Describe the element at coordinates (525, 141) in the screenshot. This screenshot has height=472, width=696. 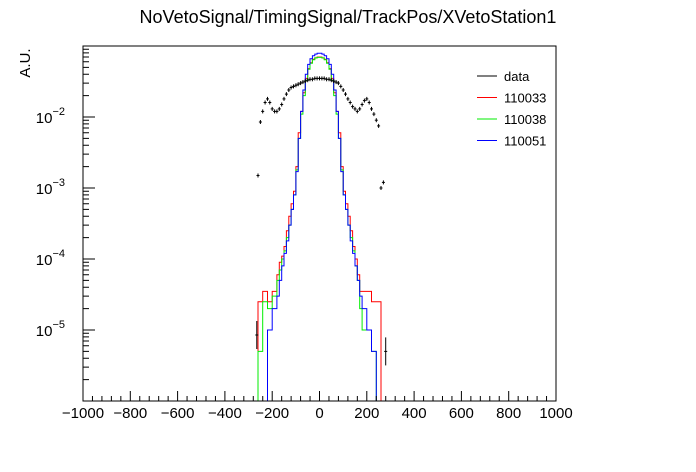
I see `legend-label: 110051` at that location.